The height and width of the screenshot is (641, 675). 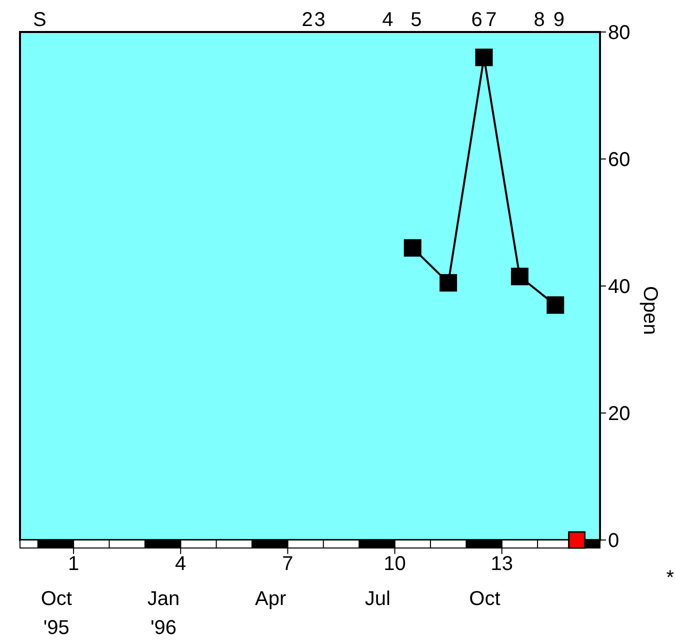 I want to click on x-tick-label: 1, so click(x=74, y=564).